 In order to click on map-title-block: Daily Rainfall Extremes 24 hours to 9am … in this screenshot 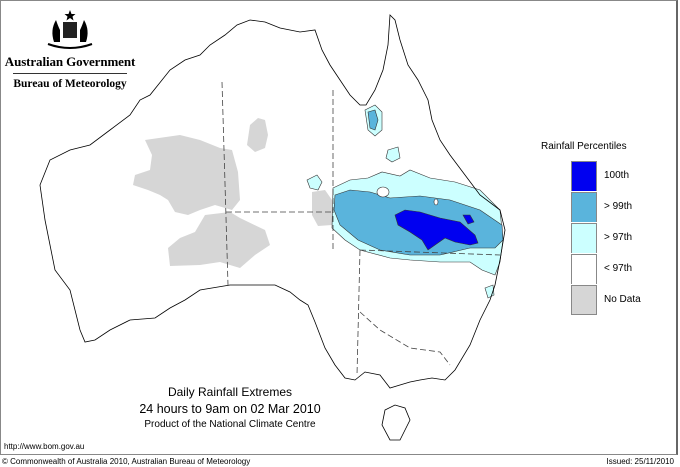, I will do `click(230, 407)`.